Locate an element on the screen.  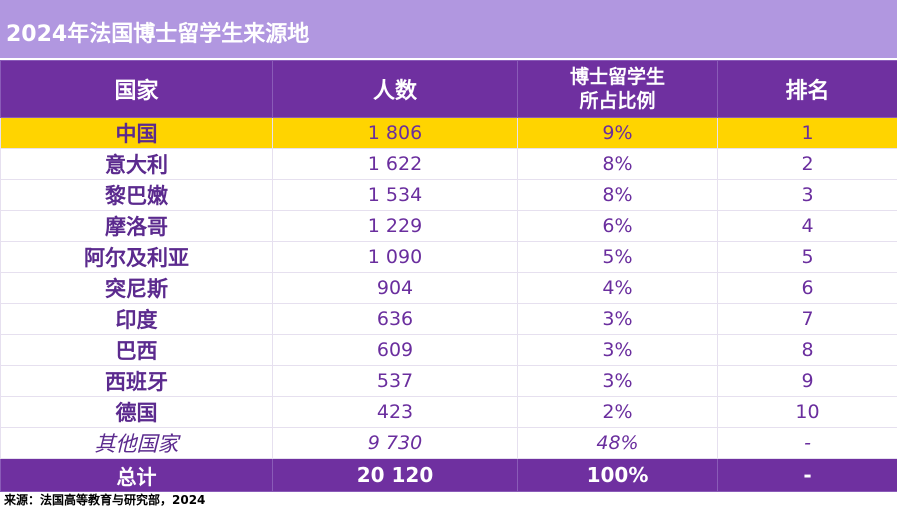
table-row: 西班牙 537 3% 9 is located at coordinates (448, 381).